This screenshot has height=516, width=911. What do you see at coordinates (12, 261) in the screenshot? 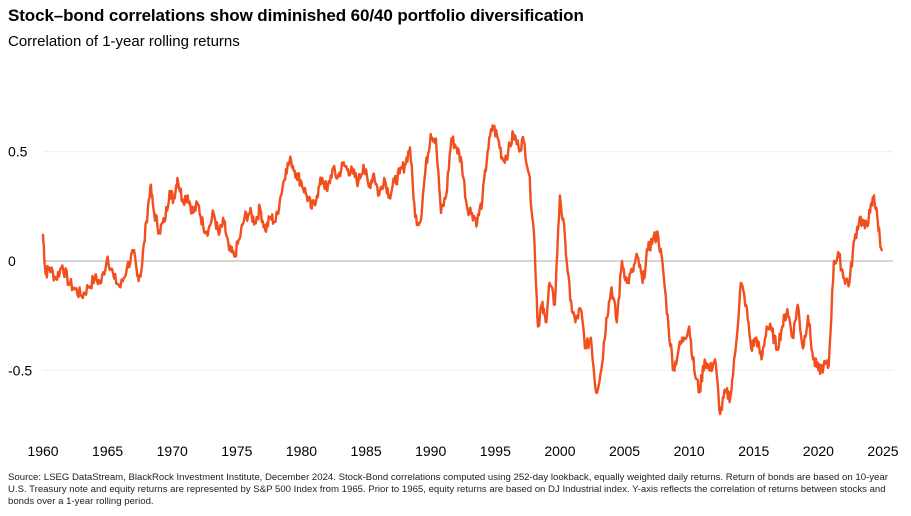
I see `y-tick-label: 0` at bounding box center [12, 261].